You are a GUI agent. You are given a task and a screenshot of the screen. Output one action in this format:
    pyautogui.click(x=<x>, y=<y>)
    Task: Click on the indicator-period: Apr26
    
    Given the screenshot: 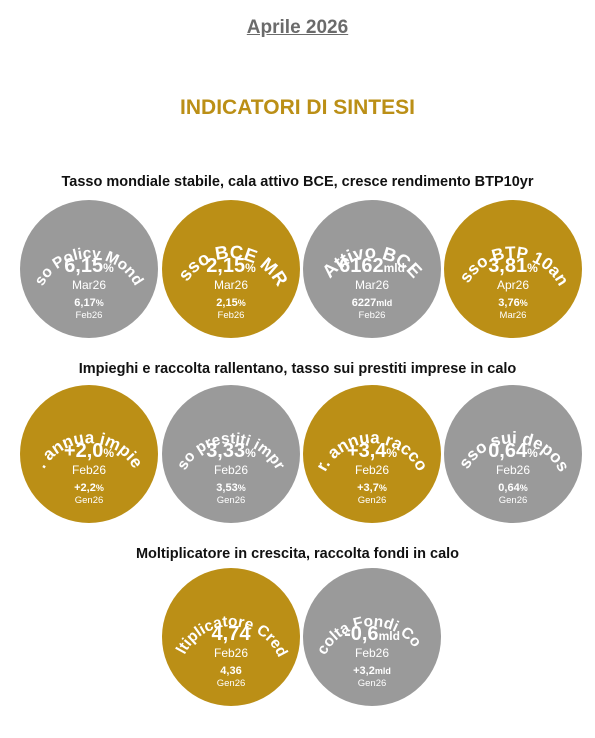 What is the action you would take?
    pyautogui.click(x=513, y=285)
    